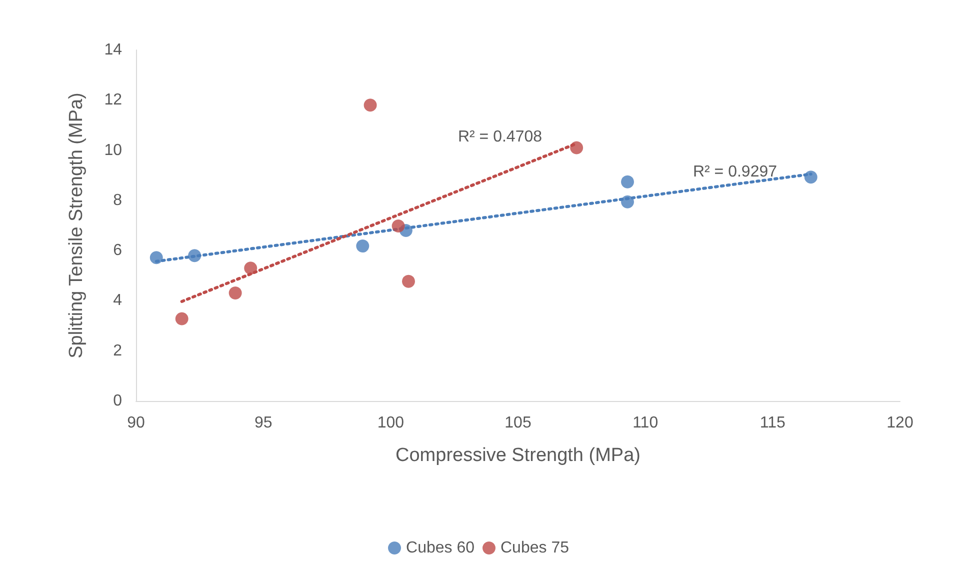 This screenshot has width=957, height=581. Describe the element at coordinates (900, 423) in the screenshot. I see `x-tick-label: 120` at that location.